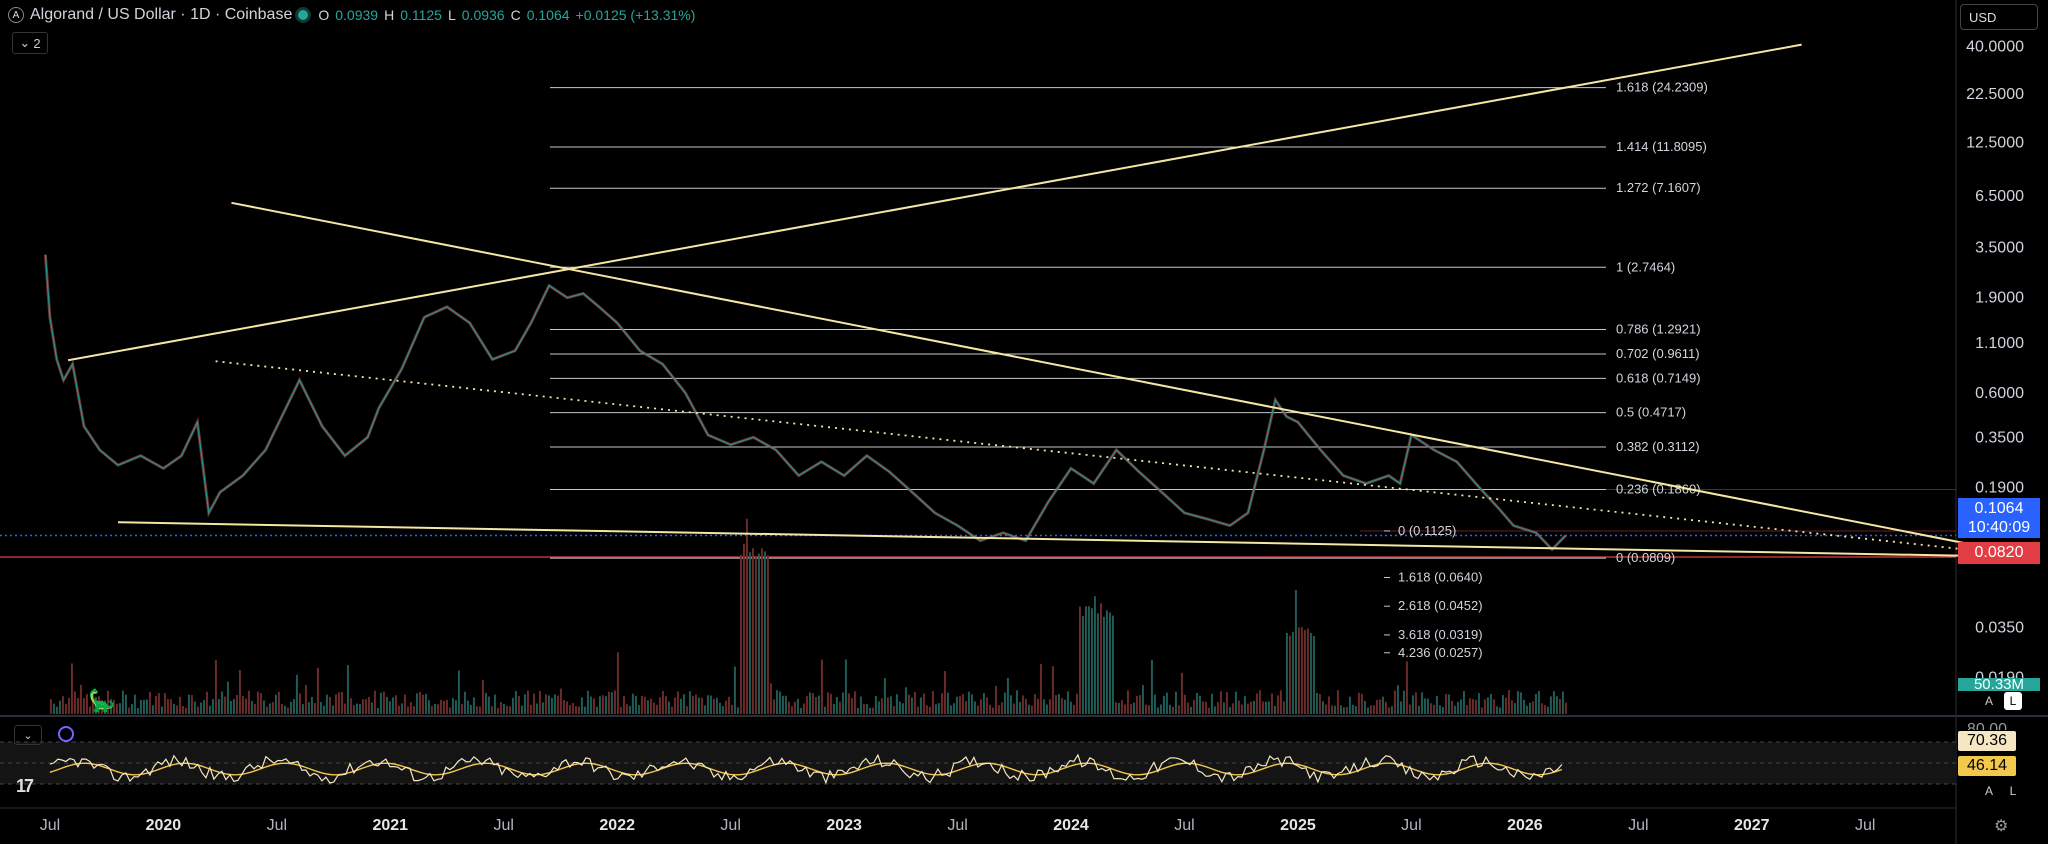 This screenshot has width=2048, height=844. I want to click on gear-icon: ⚙, so click(2001, 826).